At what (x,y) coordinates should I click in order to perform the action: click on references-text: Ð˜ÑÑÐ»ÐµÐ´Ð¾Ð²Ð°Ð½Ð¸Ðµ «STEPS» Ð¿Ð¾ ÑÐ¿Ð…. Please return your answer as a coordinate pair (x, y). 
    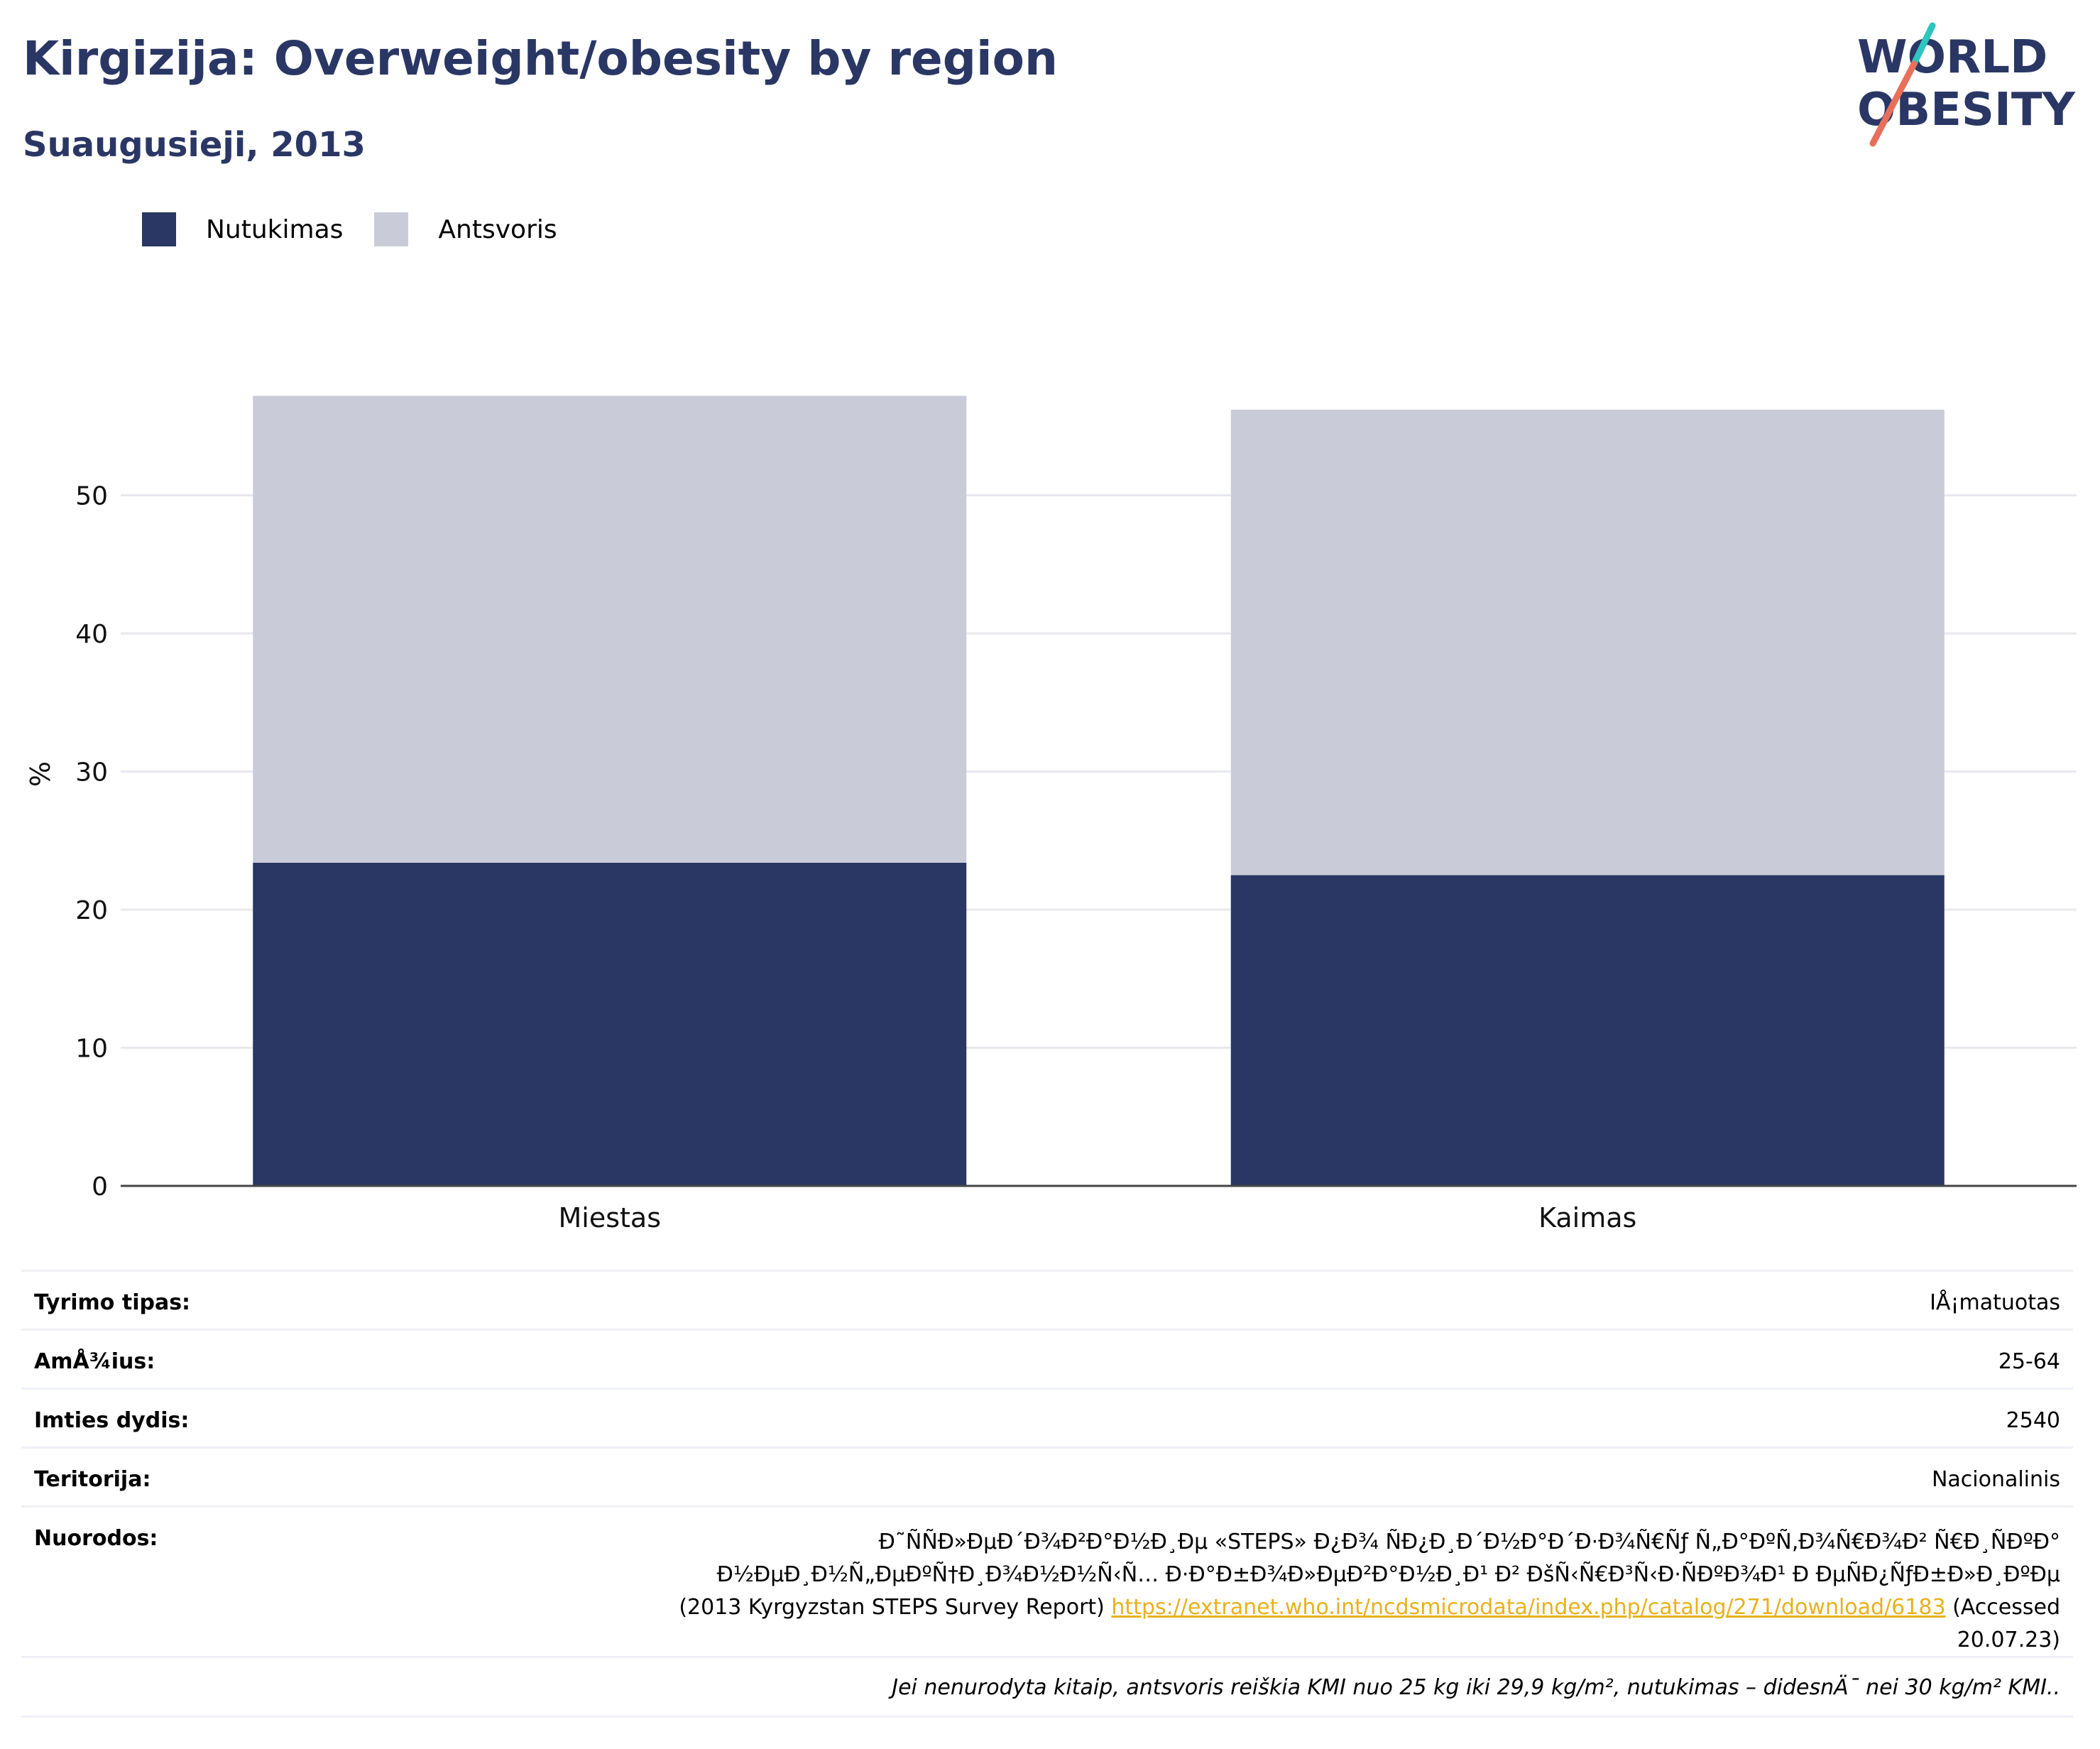
    Looking at the image, I should click on (1329, 1591).